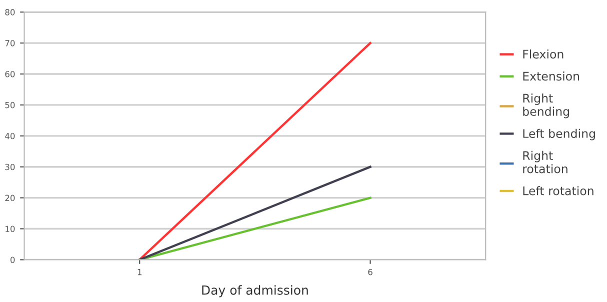 The height and width of the screenshot is (302, 607). I want to click on y-tick-label: 40, so click(10, 136).